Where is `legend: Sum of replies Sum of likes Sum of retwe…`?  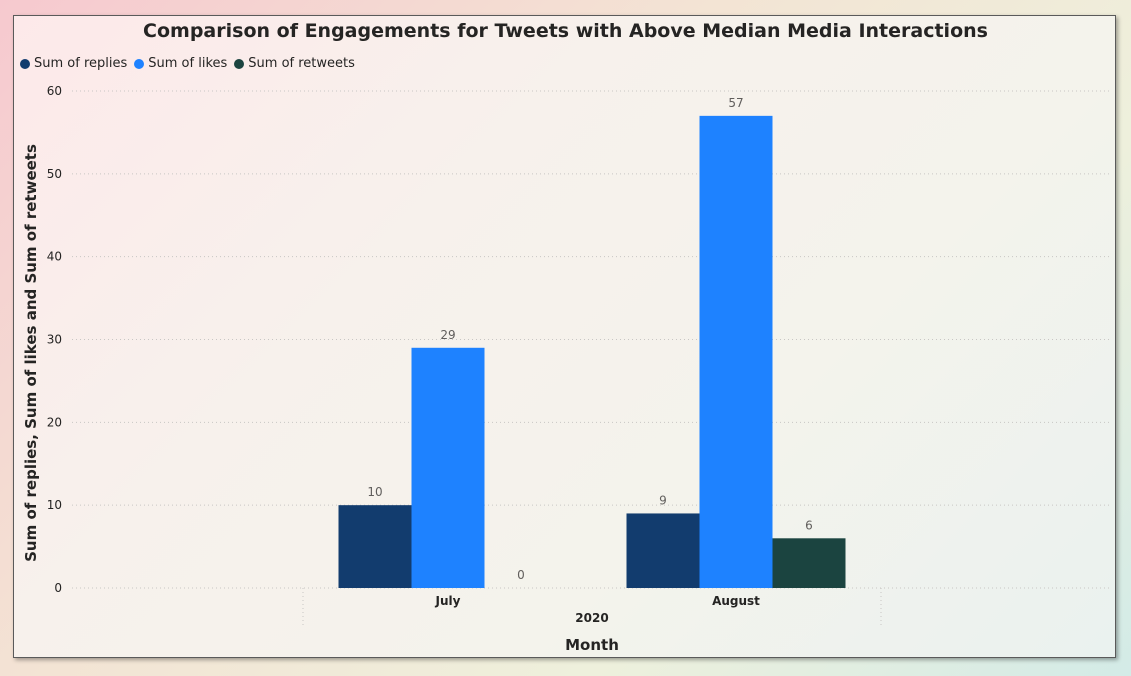 legend: Sum of replies Sum of likes Sum of retwe… is located at coordinates (187, 63).